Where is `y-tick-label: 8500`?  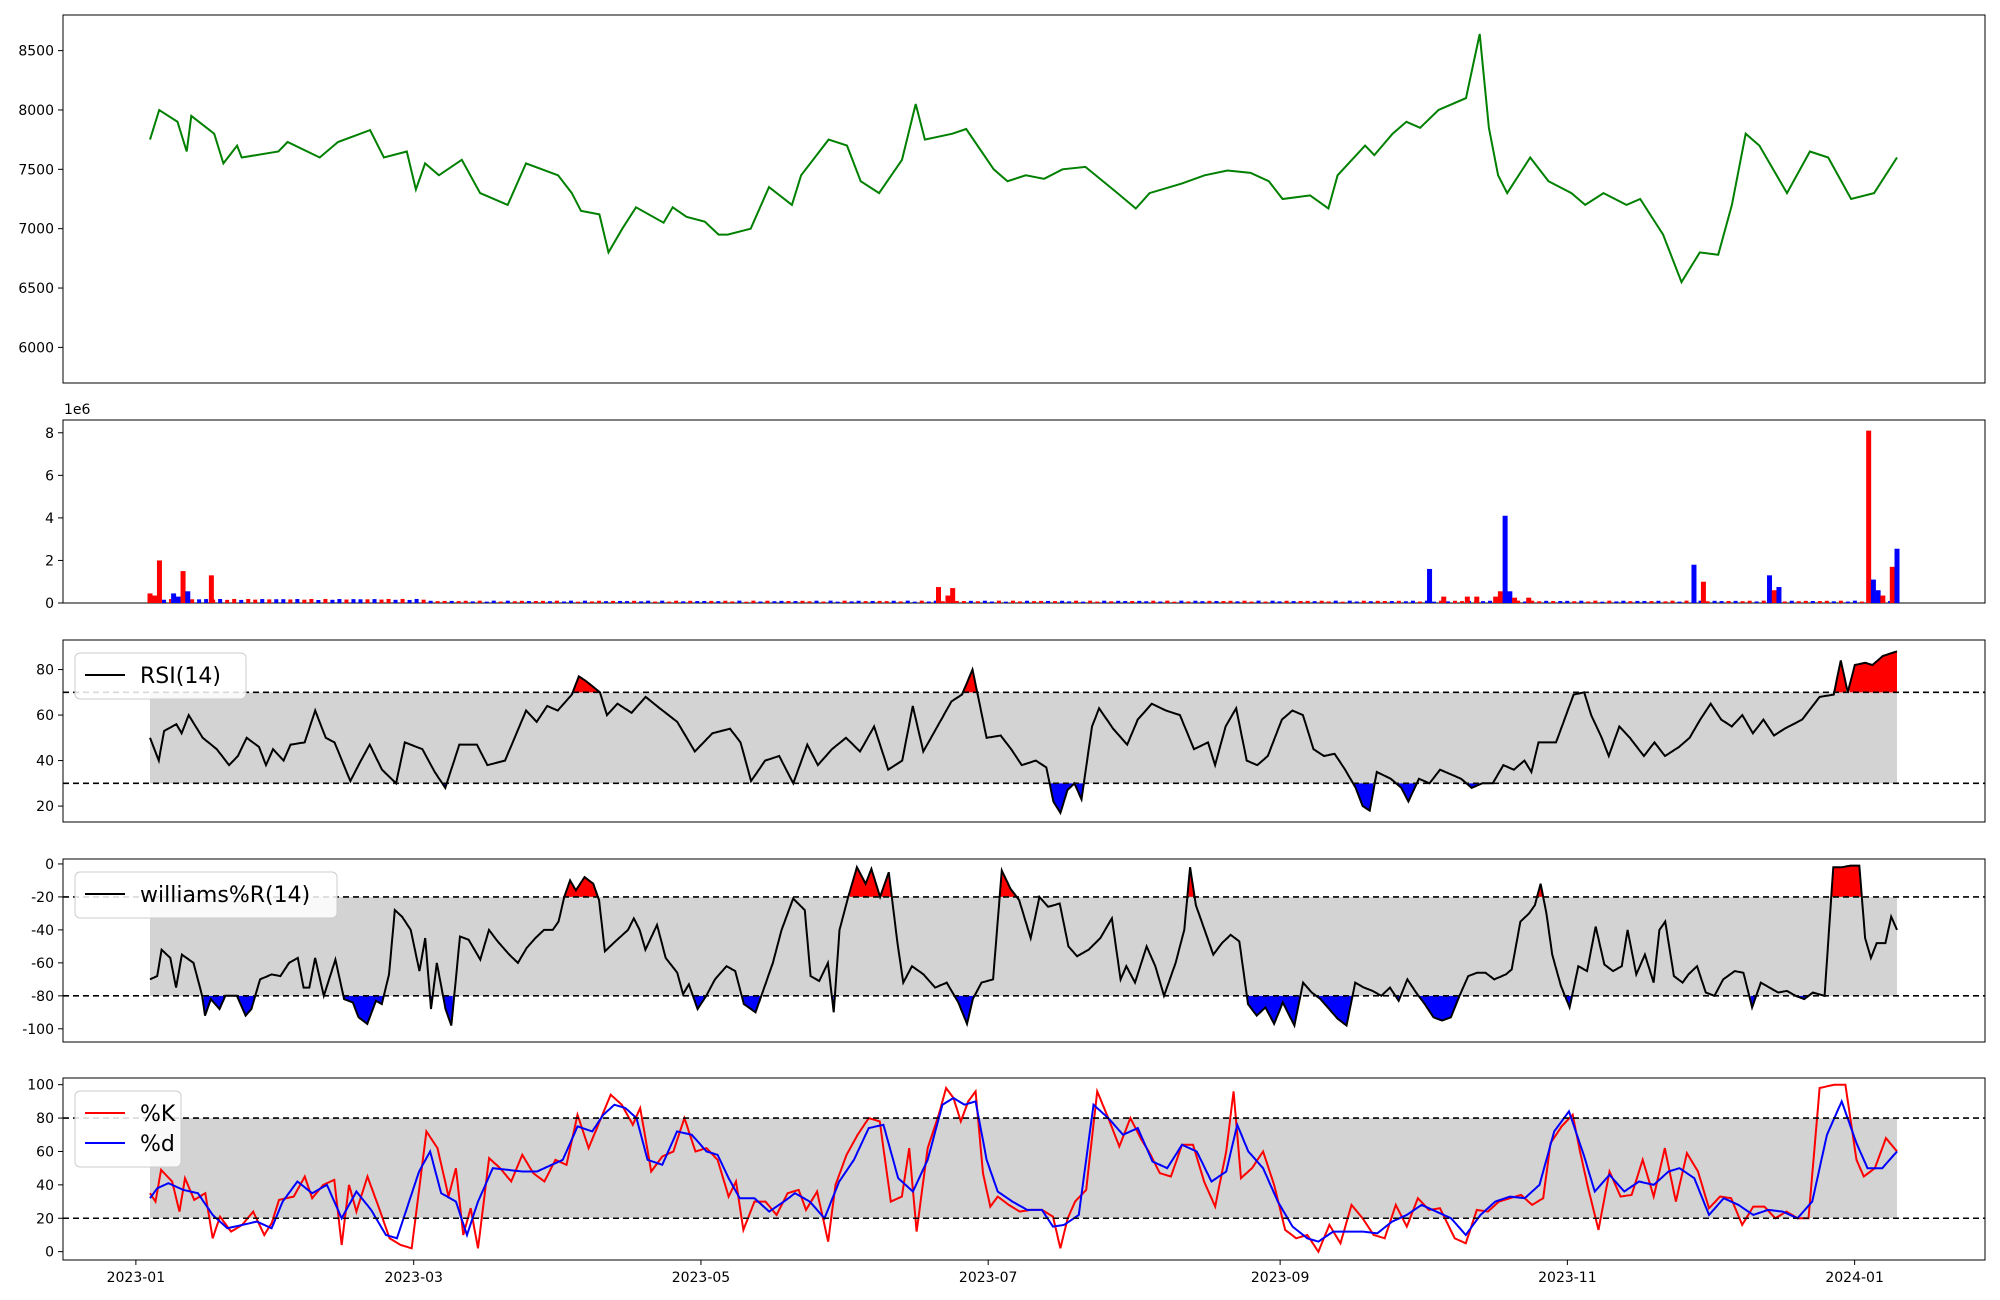 y-tick-label: 8500 is located at coordinates (36, 52).